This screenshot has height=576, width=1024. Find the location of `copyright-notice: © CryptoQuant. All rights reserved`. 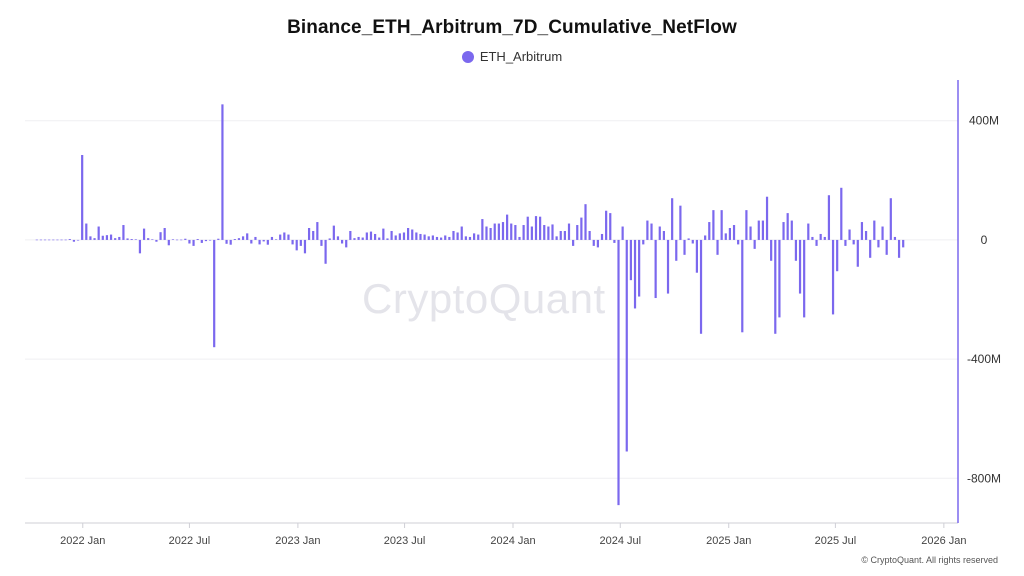

copyright-notice: © CryptoQuant. All rights reserved is located at coordinates (929, 560).